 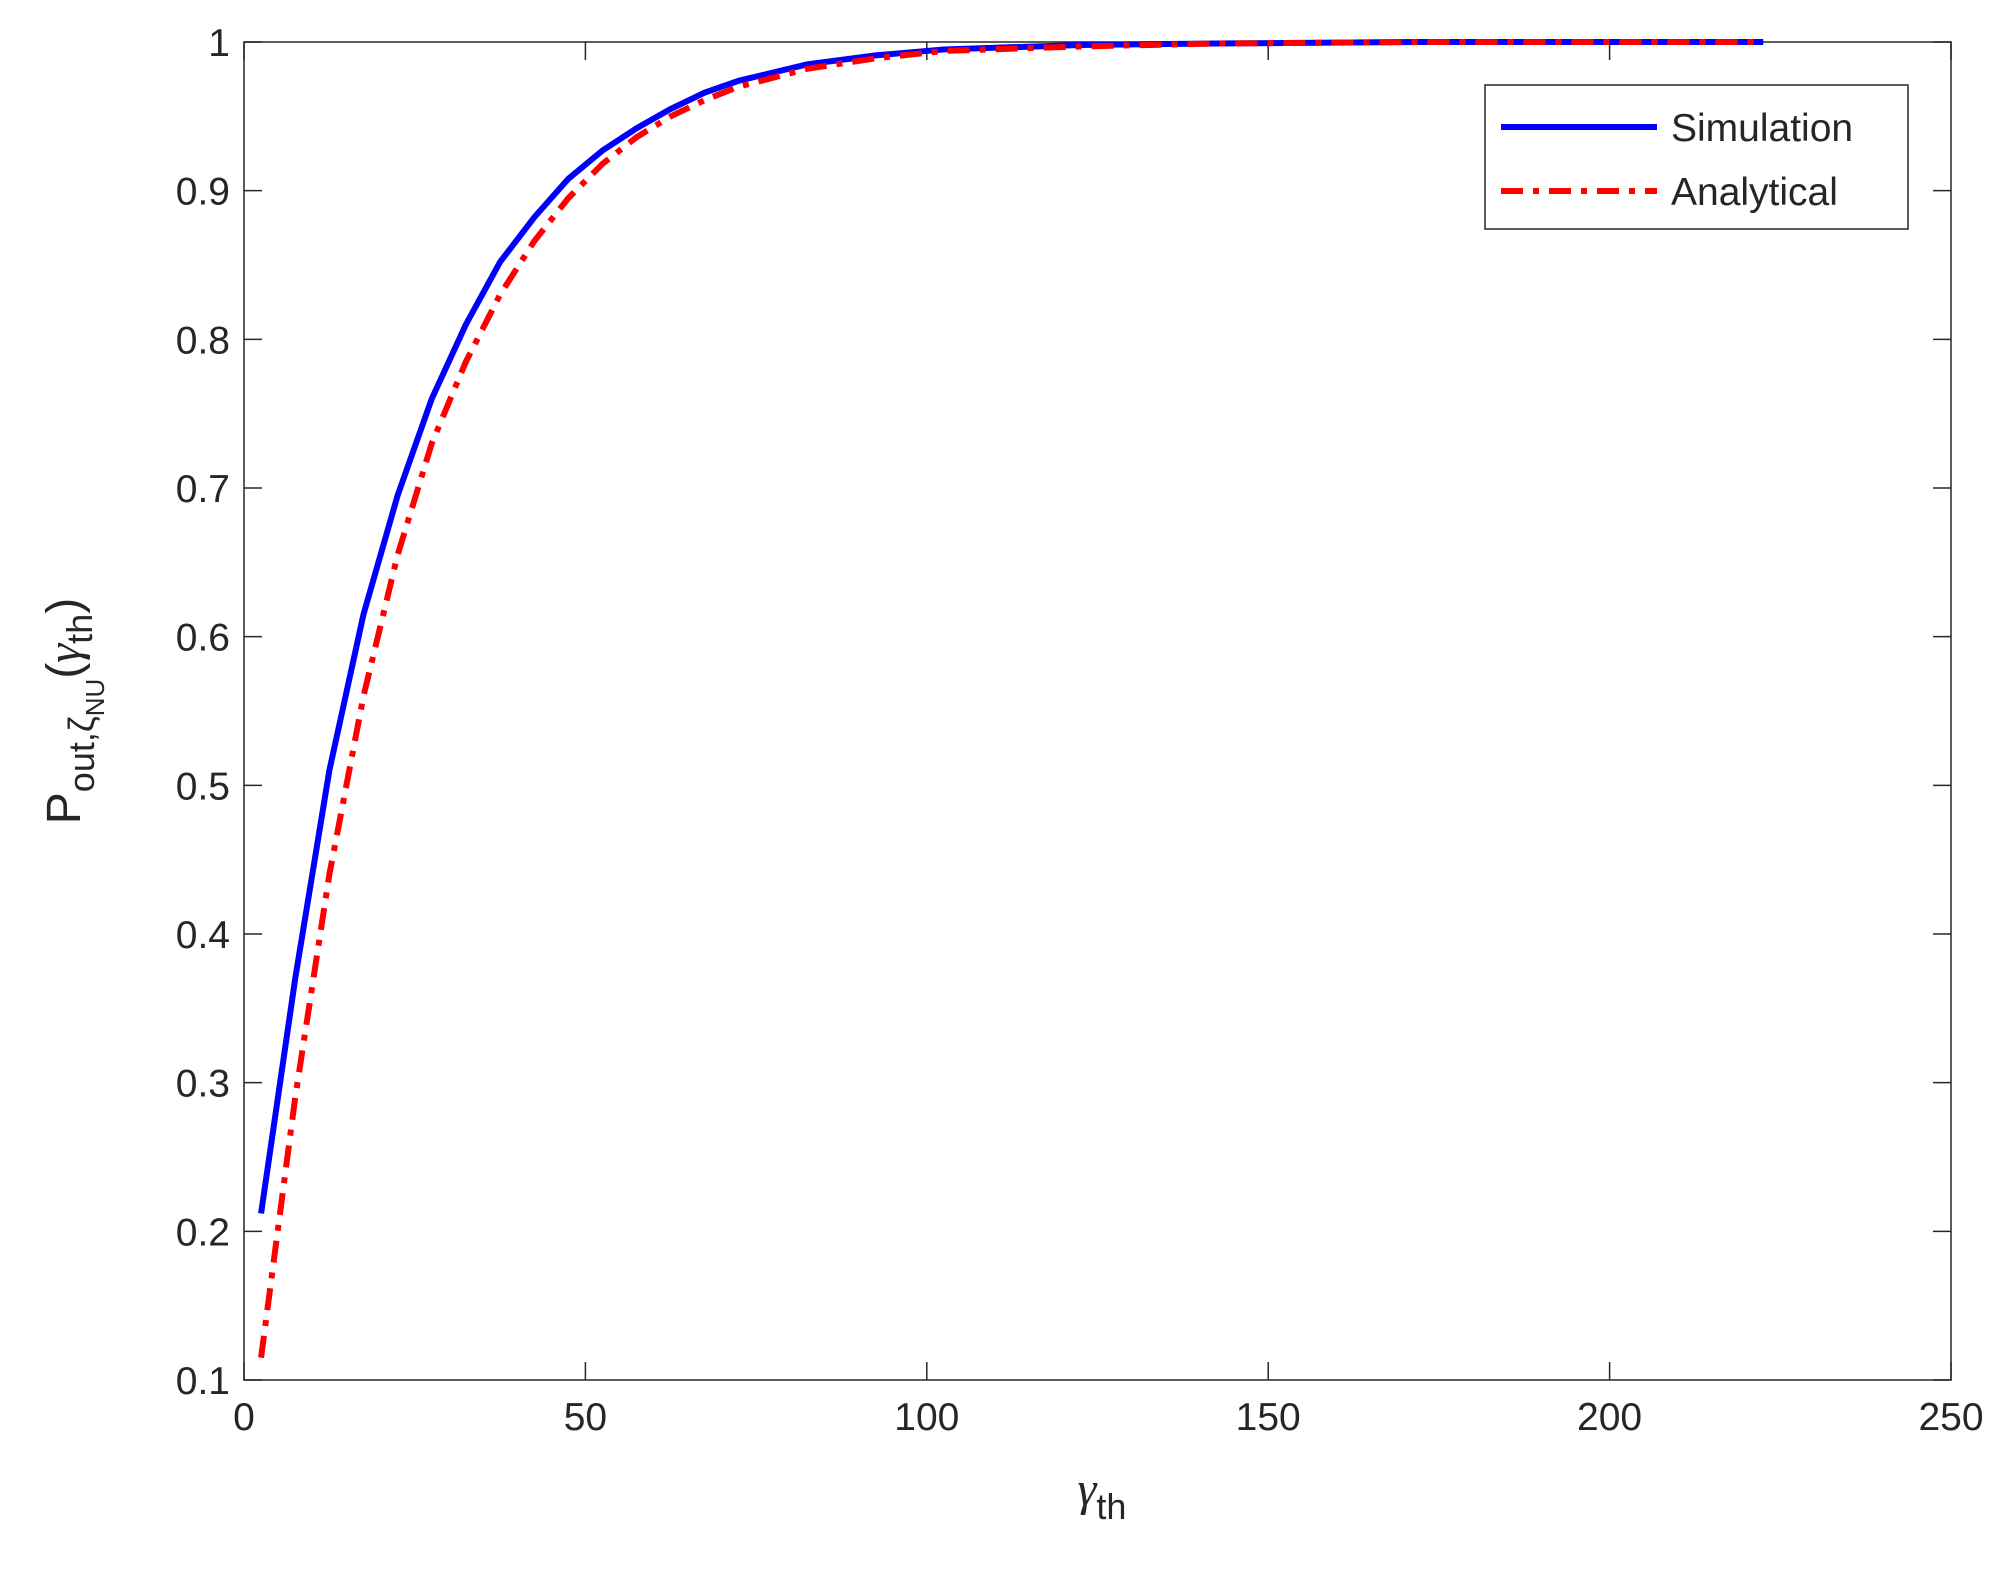 What do you see at coordinates (203, 638) in the screenshot?
I see `y-tick-label: 0.6` at bounding box center [203, 638].